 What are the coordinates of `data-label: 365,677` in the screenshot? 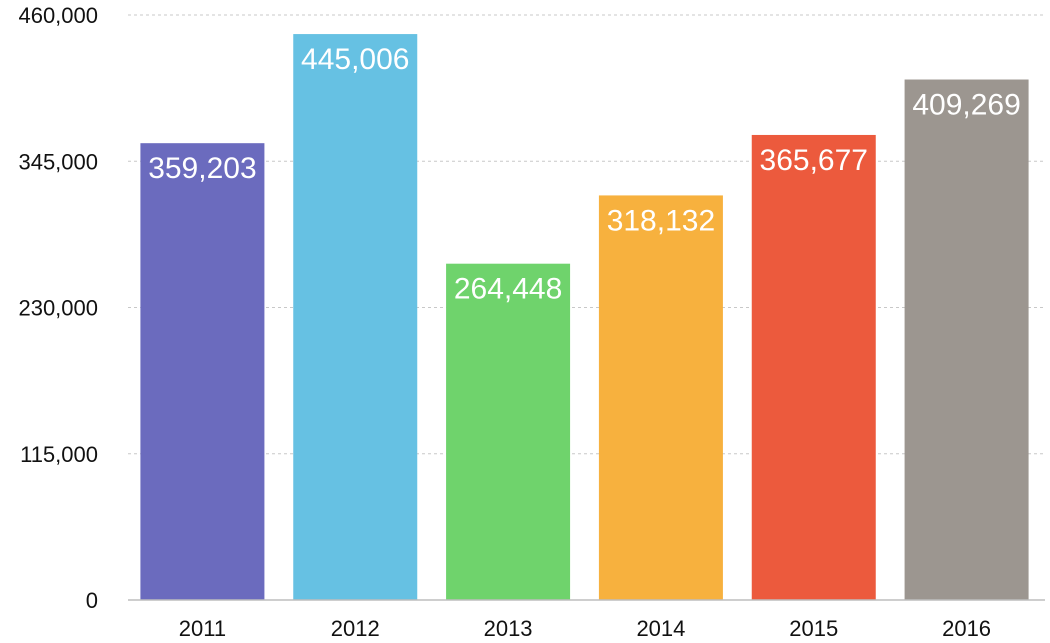 It's located at (814, 160).